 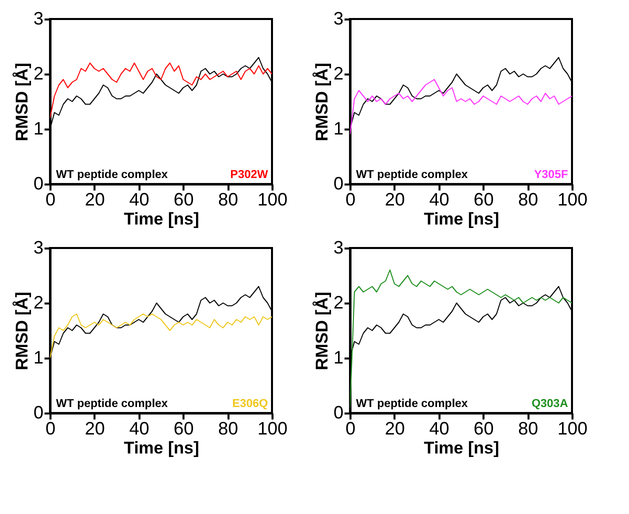 I want to click on text: Q303A, so click(x=550, y=404).